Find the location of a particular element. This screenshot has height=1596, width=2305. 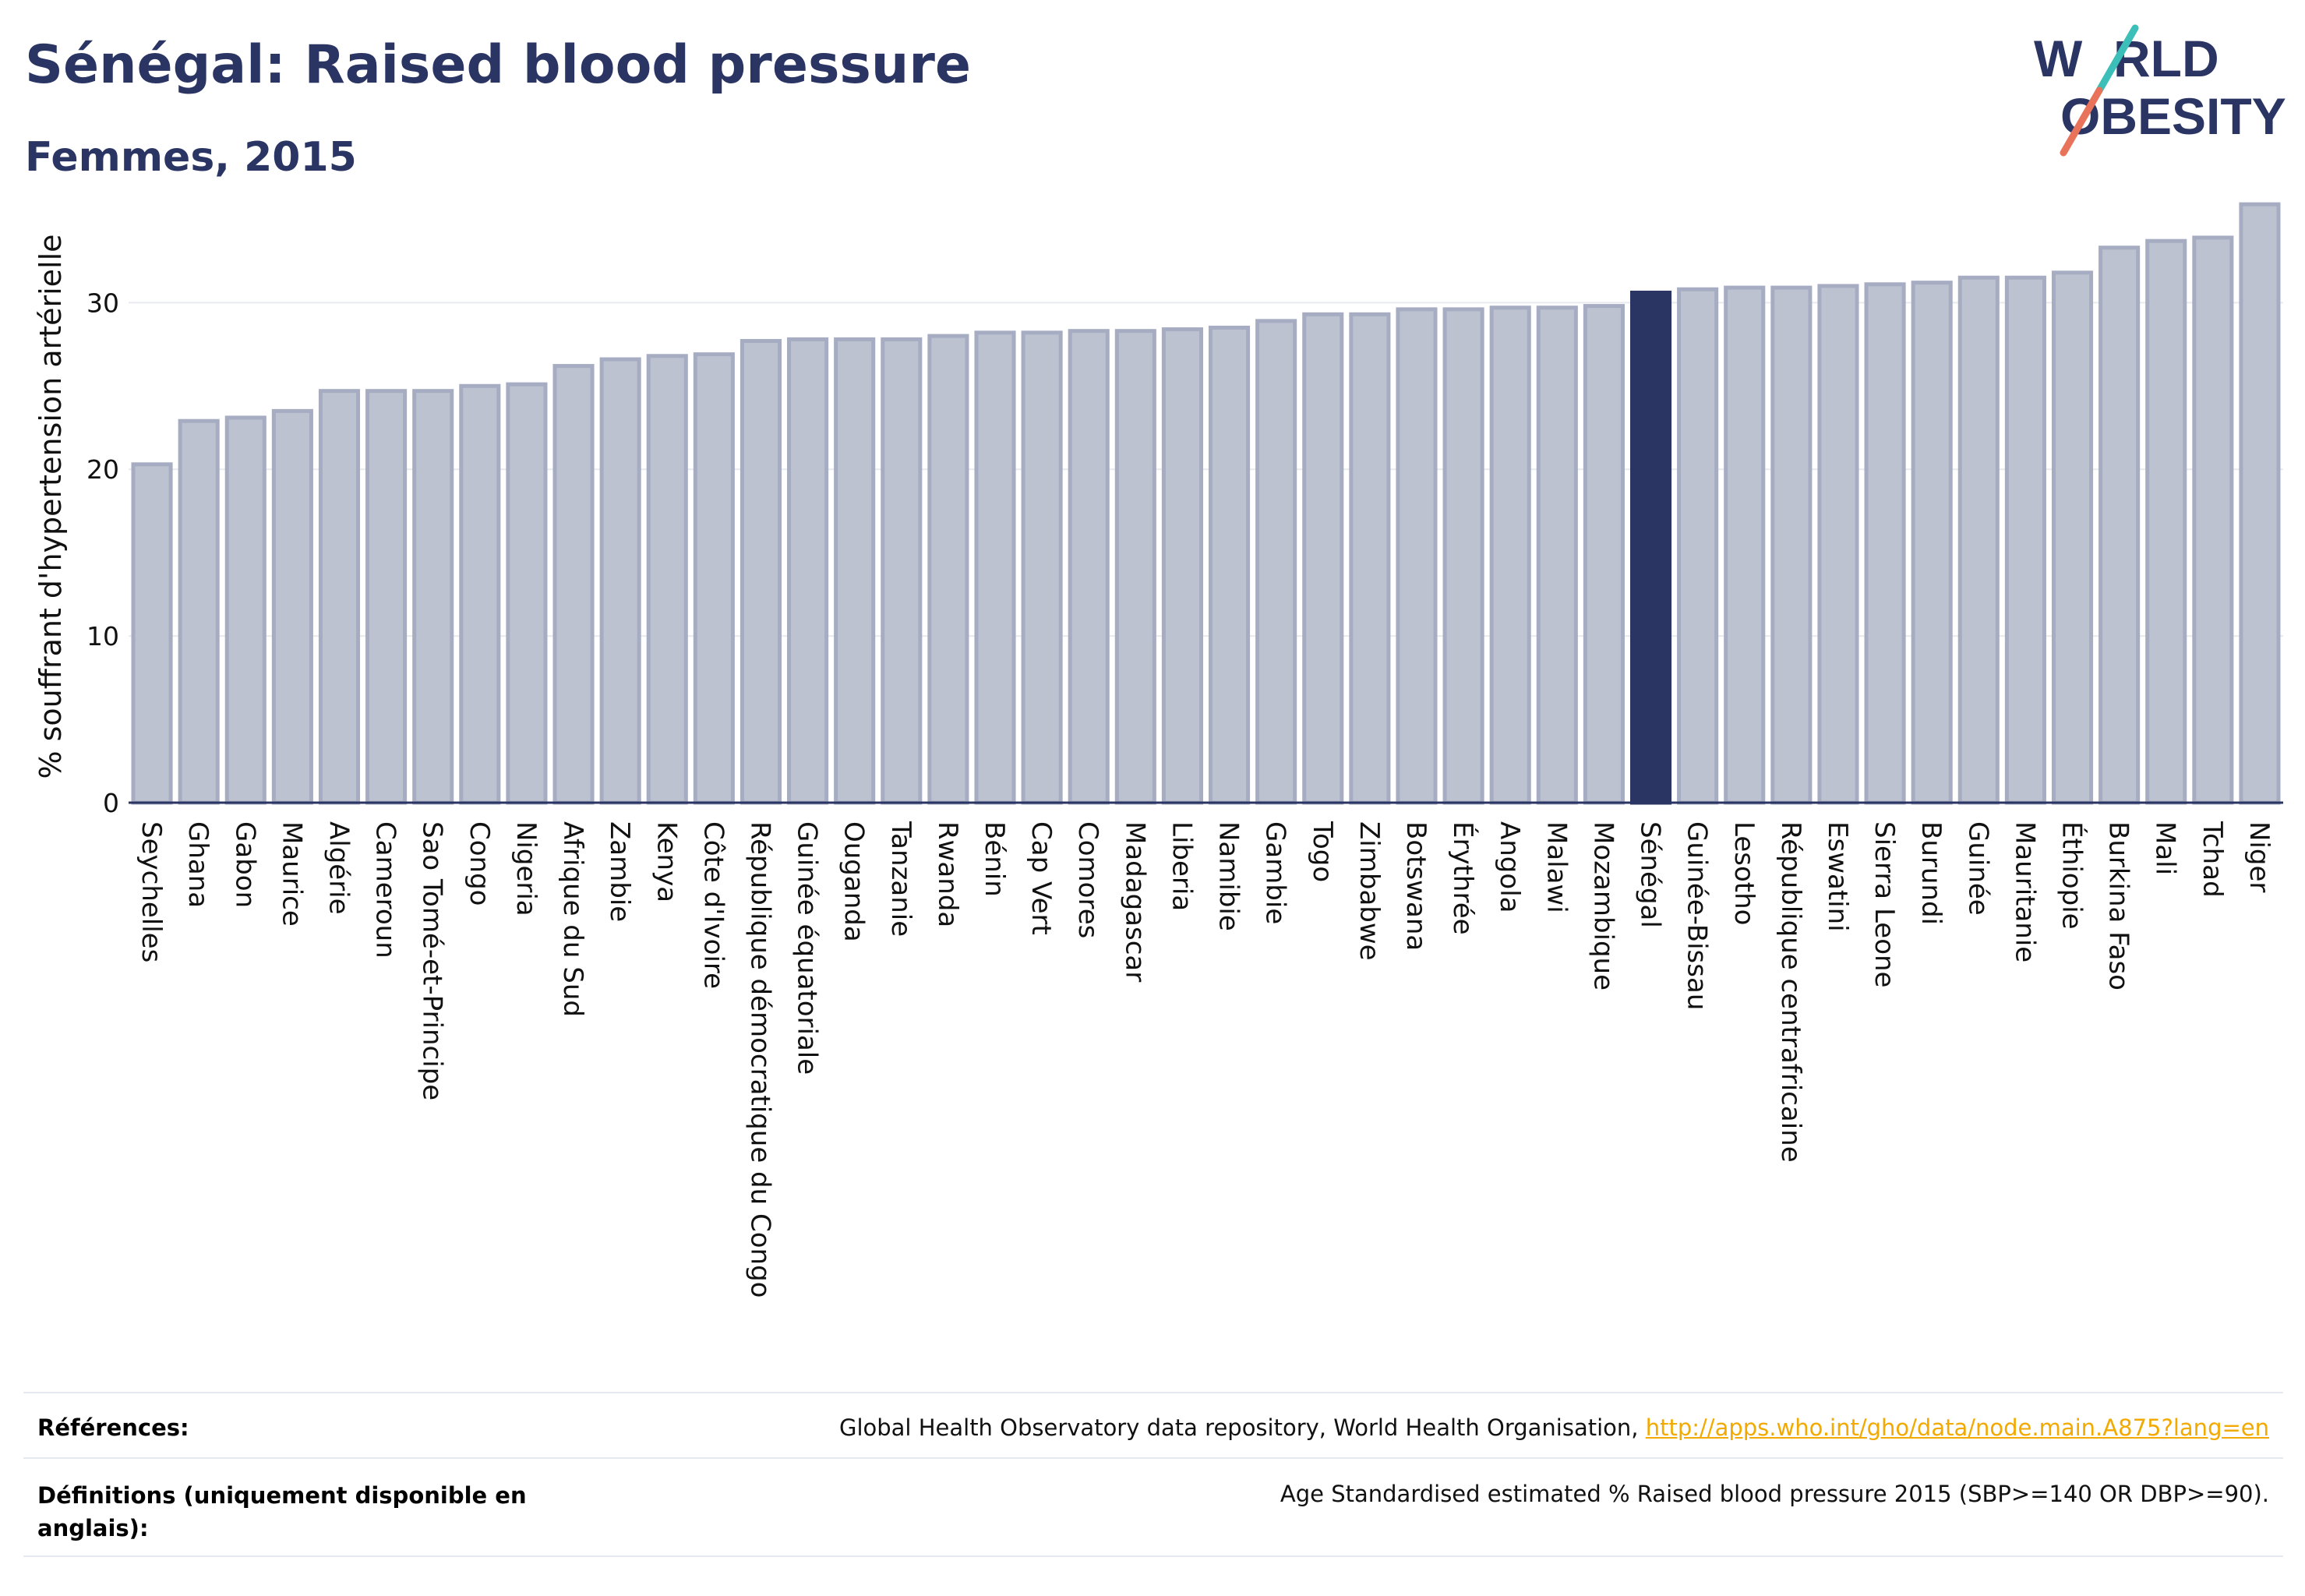

x-tick-label: Algérie is located at coordinates (338, 868).